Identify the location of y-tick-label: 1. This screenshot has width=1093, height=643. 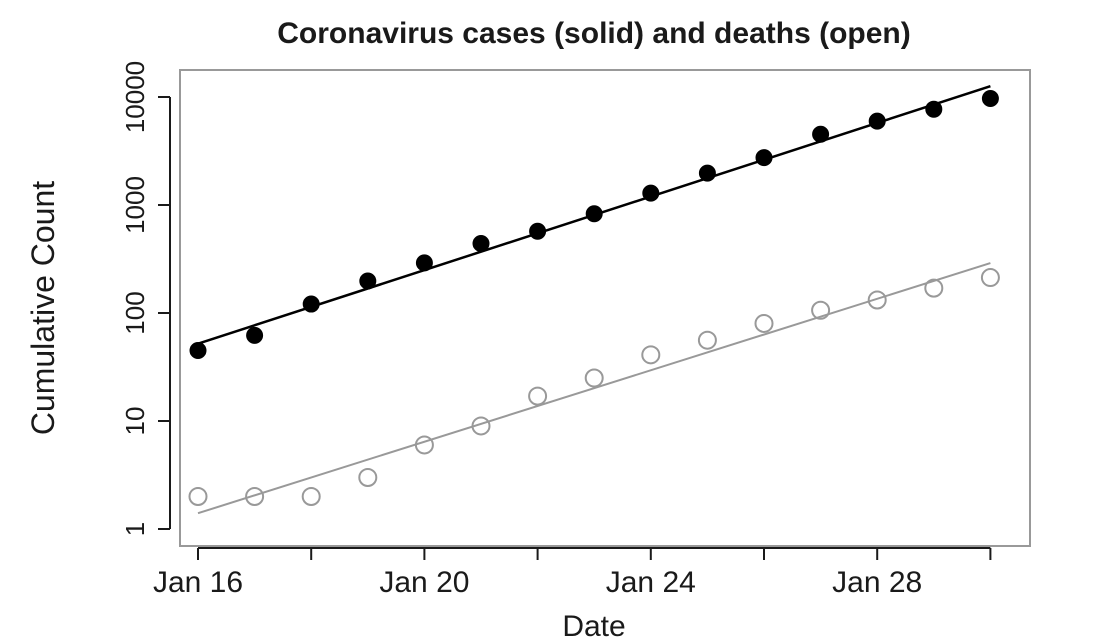
(135, 529).